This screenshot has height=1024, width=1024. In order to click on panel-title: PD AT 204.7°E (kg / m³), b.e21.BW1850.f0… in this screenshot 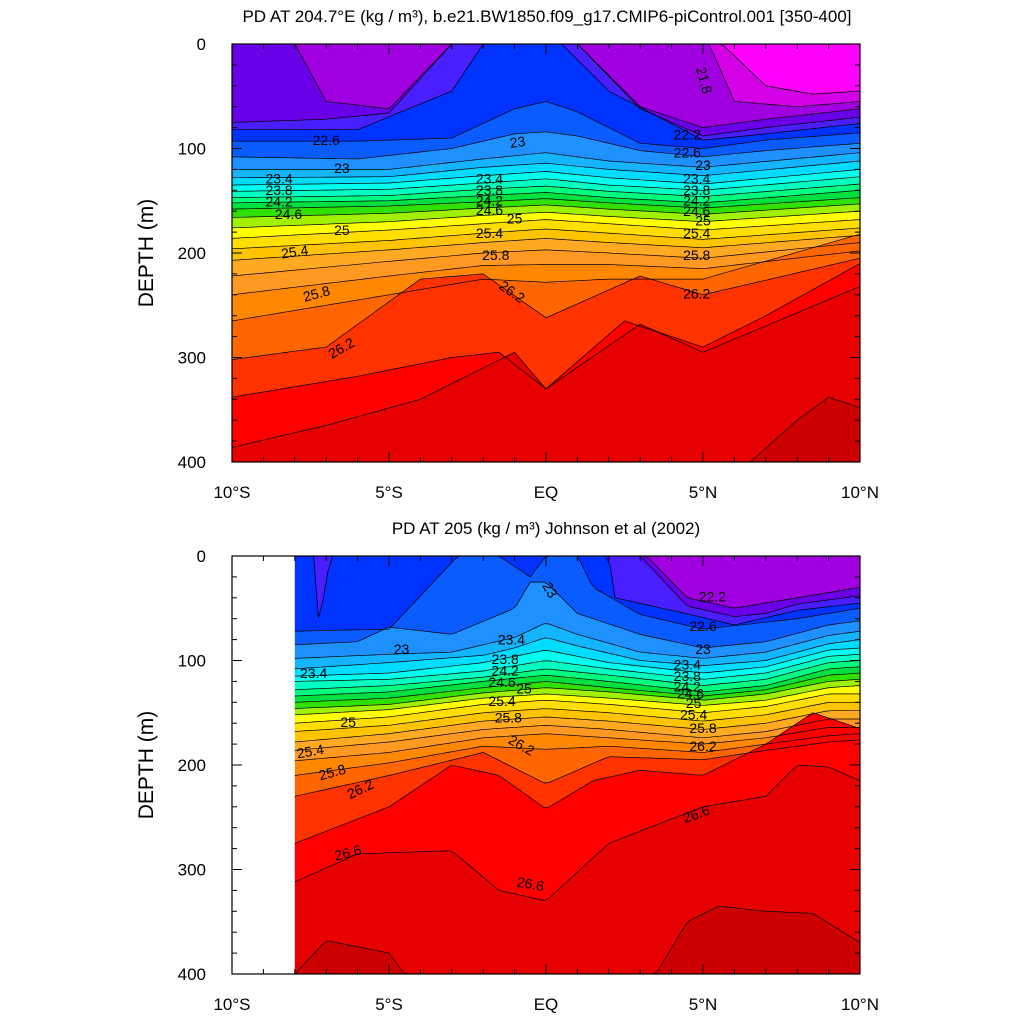, I will do `click(546, 16)`.